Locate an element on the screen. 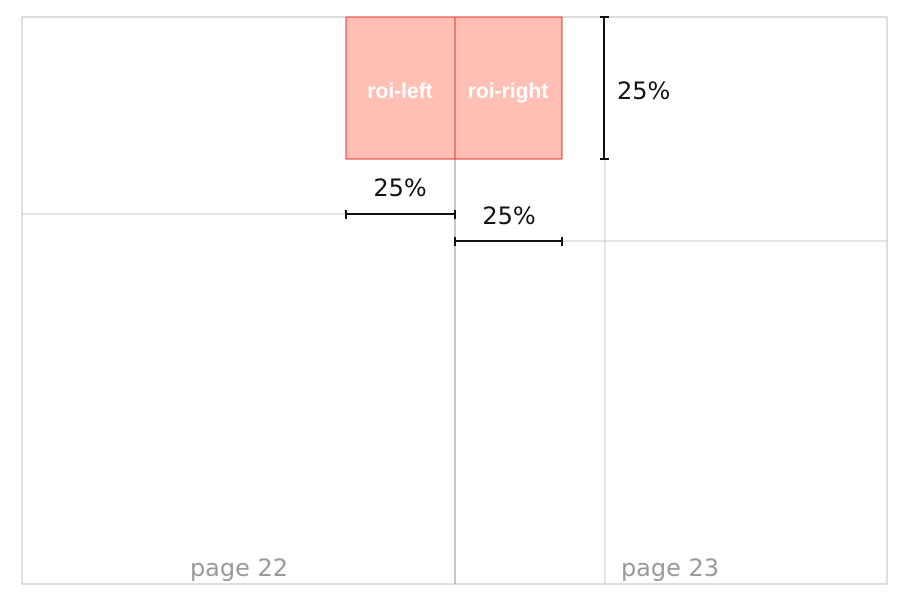 This screenshot has width=910, height=601. roi-right-label: roi-right is located at coordinates (508, 91).